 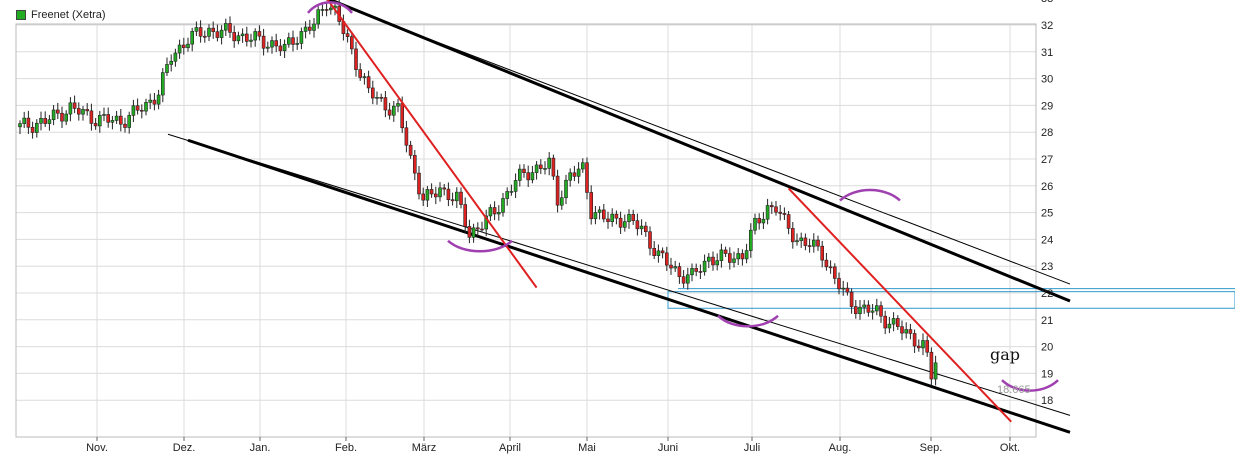 What do you see at coordinates (1047, 26) in the screenshot?
I see `y-tick-label: 32` at bounding box center [1047, 26].